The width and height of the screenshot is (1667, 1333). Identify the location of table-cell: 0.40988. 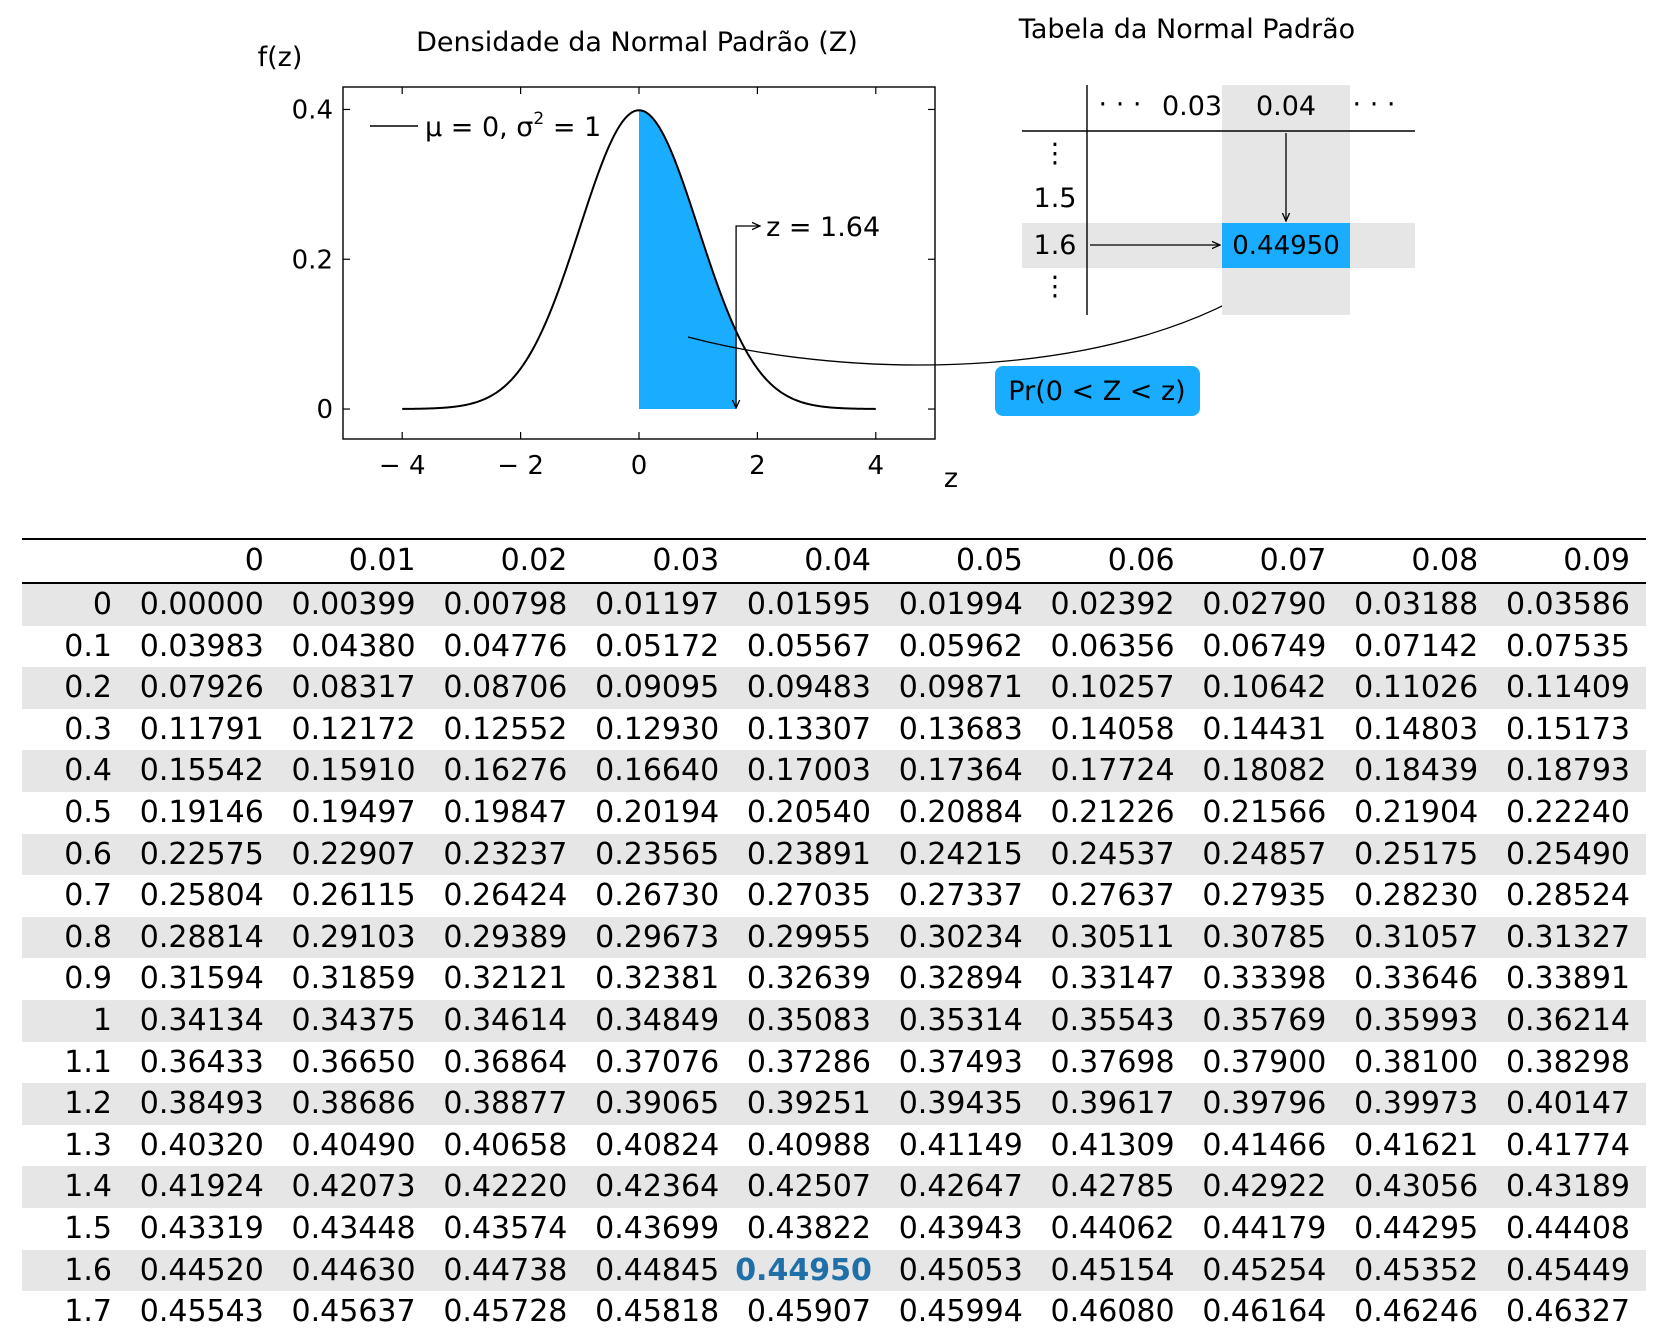
(808, 1145).